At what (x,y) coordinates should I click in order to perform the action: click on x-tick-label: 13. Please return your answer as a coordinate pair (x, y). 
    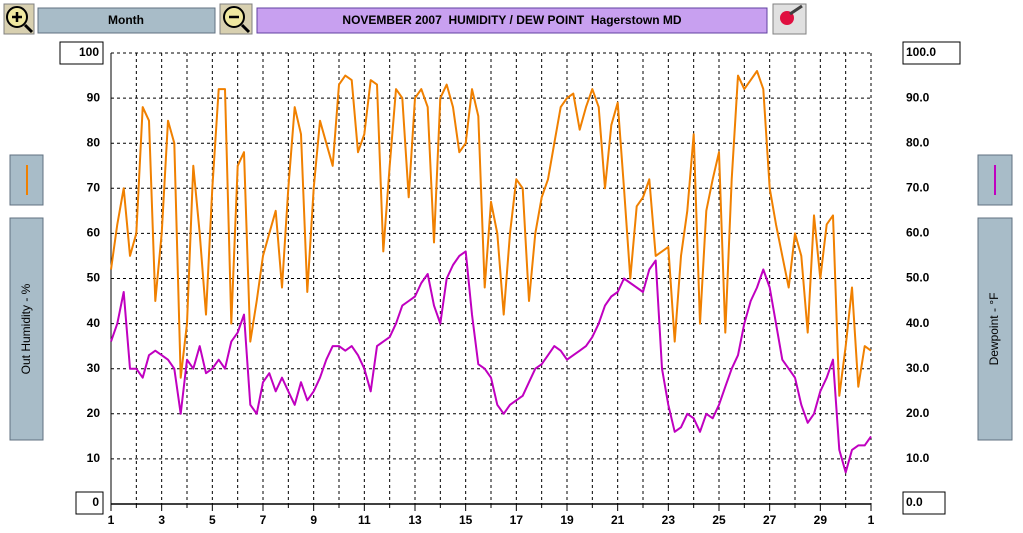
    Looking at the image, I should click on (415, 520).